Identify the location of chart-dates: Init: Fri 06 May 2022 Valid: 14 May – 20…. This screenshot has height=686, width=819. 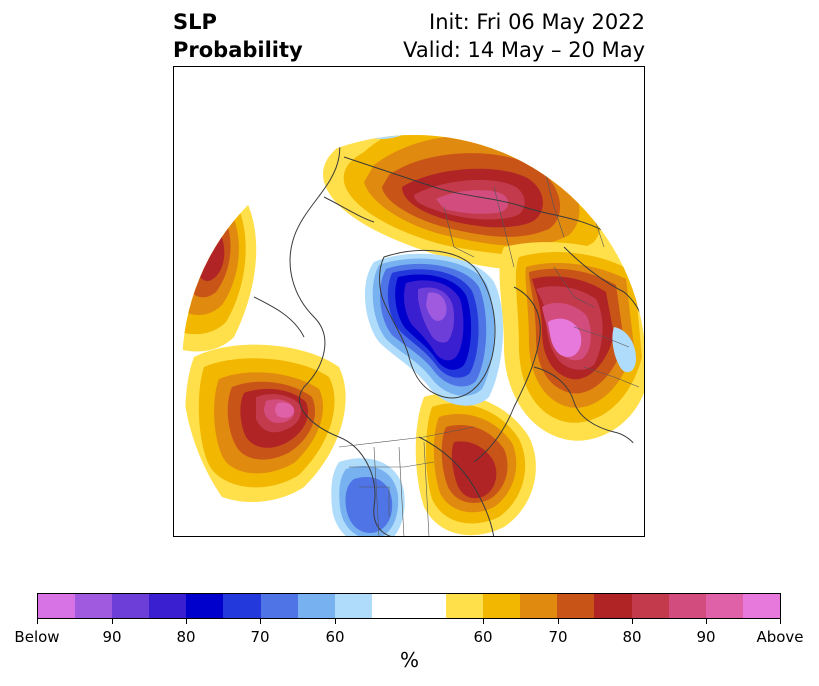
(524, 36).